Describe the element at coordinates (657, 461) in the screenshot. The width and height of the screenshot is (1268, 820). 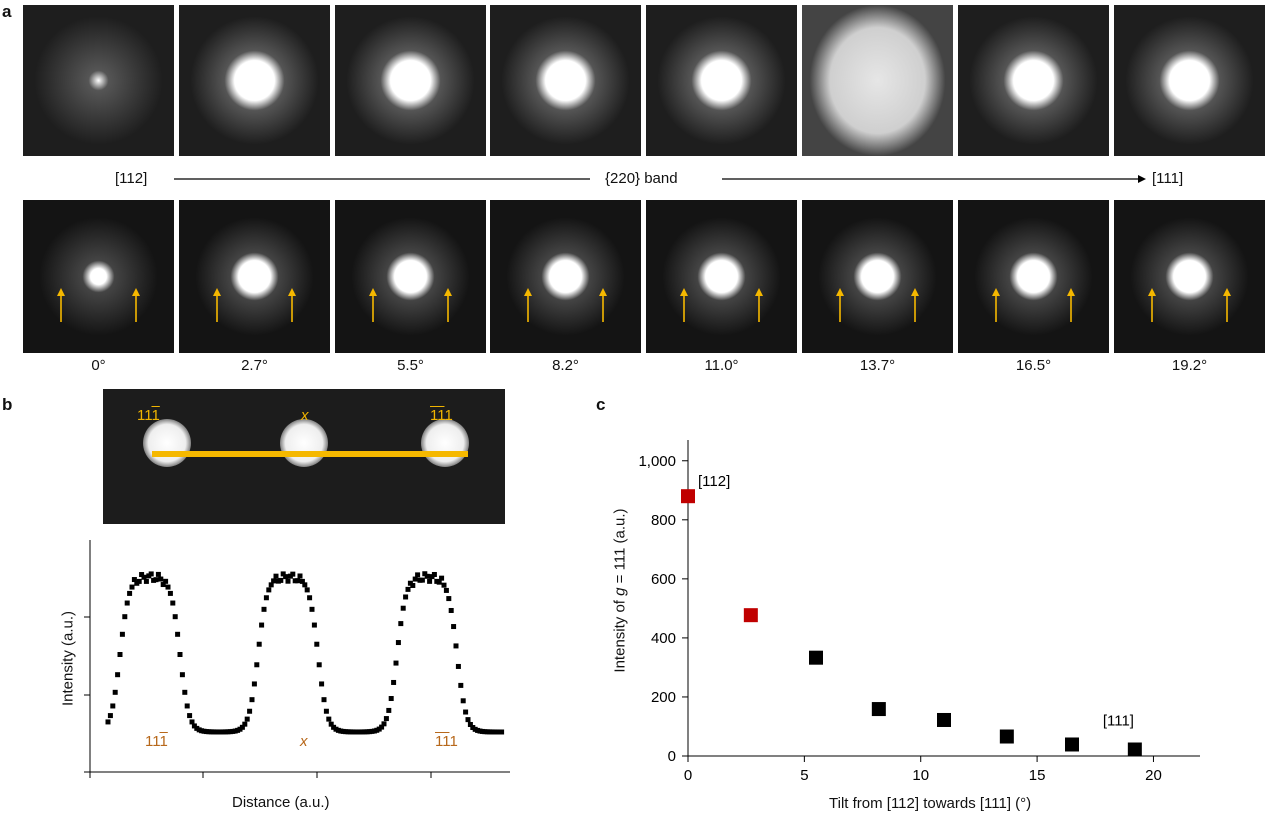
I see `y-tick-label: 1,000` at that location.